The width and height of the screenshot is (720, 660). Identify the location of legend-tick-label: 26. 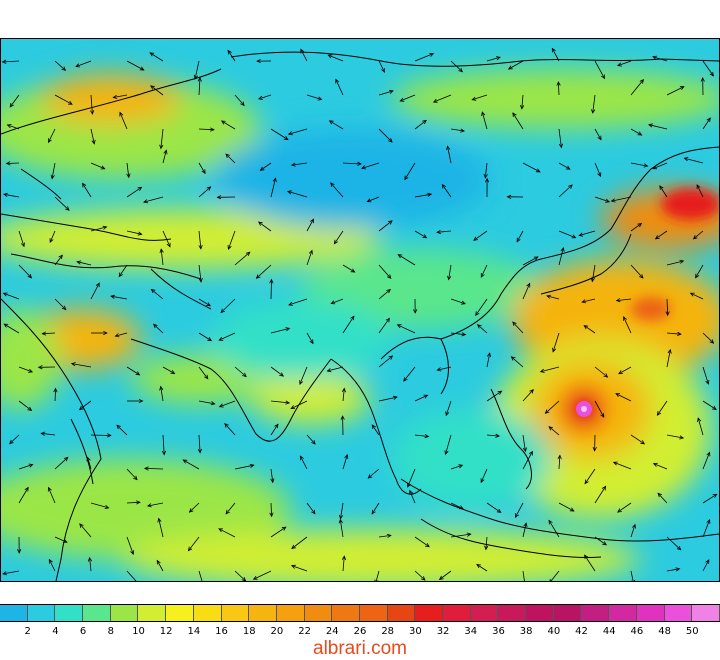
(360, 631).